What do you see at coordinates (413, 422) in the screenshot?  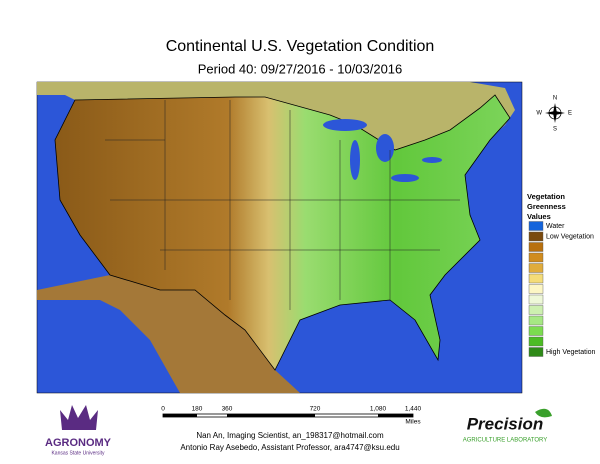 I see `scale-unit: Miles` at bounding box center [413, 422].